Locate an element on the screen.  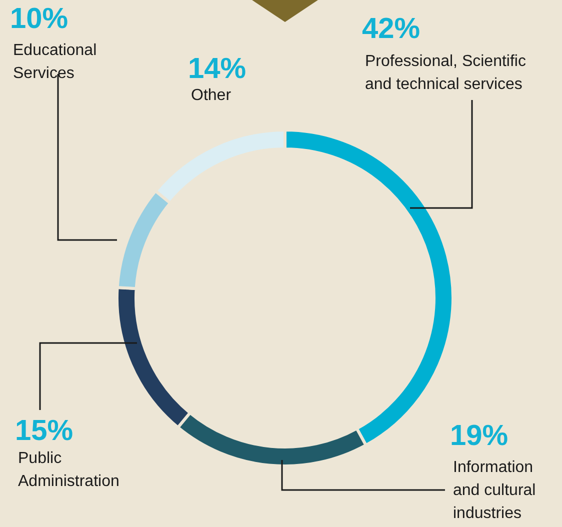
slice-label: Public Administration is located at coordinates (69, 470).